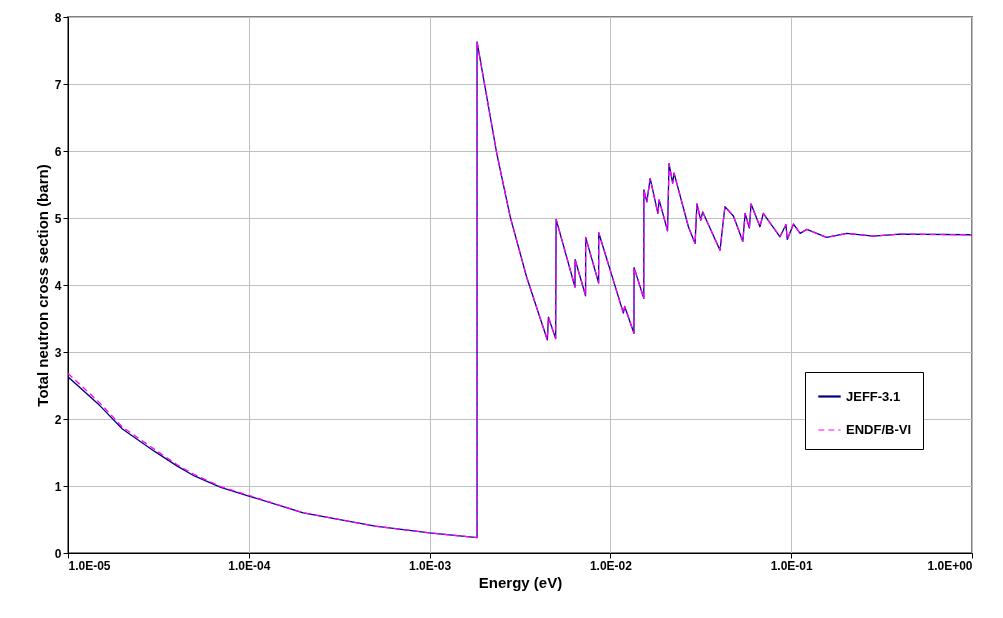 The height and width of the screenshot is (618, 1003). I want to click on x-tick-label: 1.0E-02, so click(611, 565).